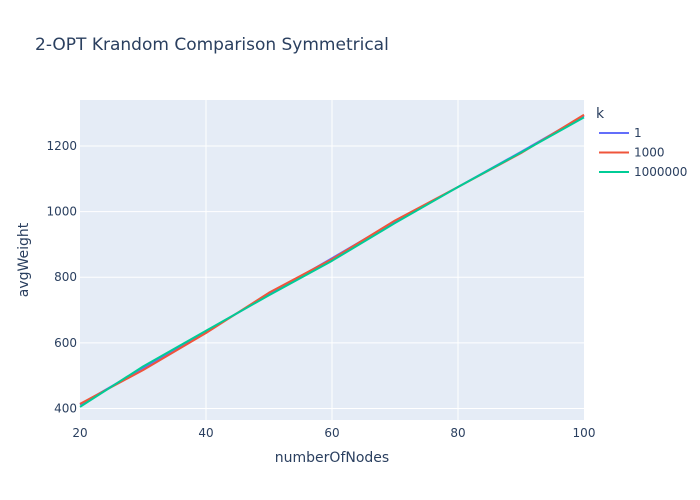  What do you see at coordinates (600, 114) in the screenshot?
I see `legend-title: k` at bounding box center [600, 114].